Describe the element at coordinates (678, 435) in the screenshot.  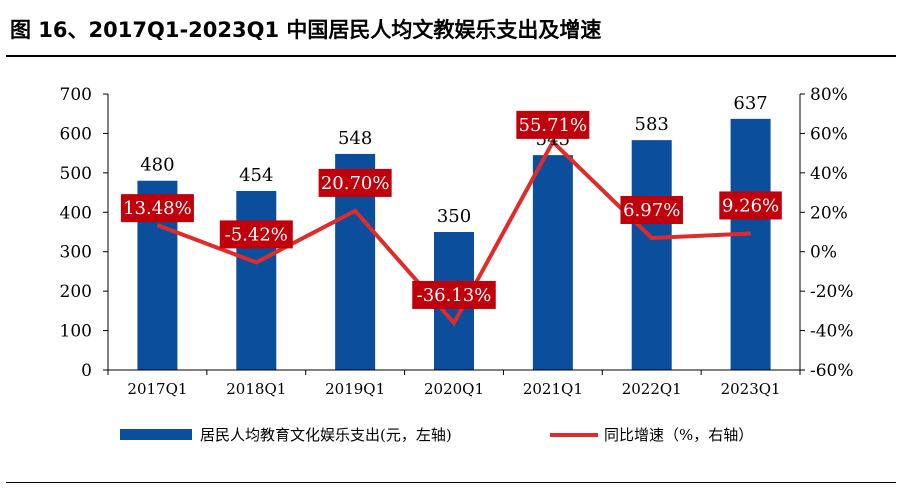
I see `legend-line-label: 同比增速（%，右轴）` at that location.